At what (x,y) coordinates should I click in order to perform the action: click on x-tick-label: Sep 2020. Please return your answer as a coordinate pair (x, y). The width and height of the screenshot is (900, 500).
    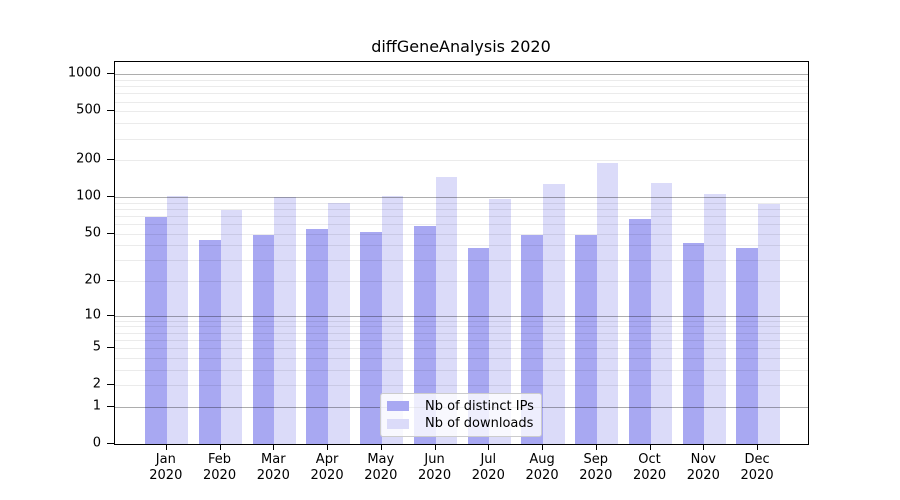
    Looking at the image, I should click on (595, 468).